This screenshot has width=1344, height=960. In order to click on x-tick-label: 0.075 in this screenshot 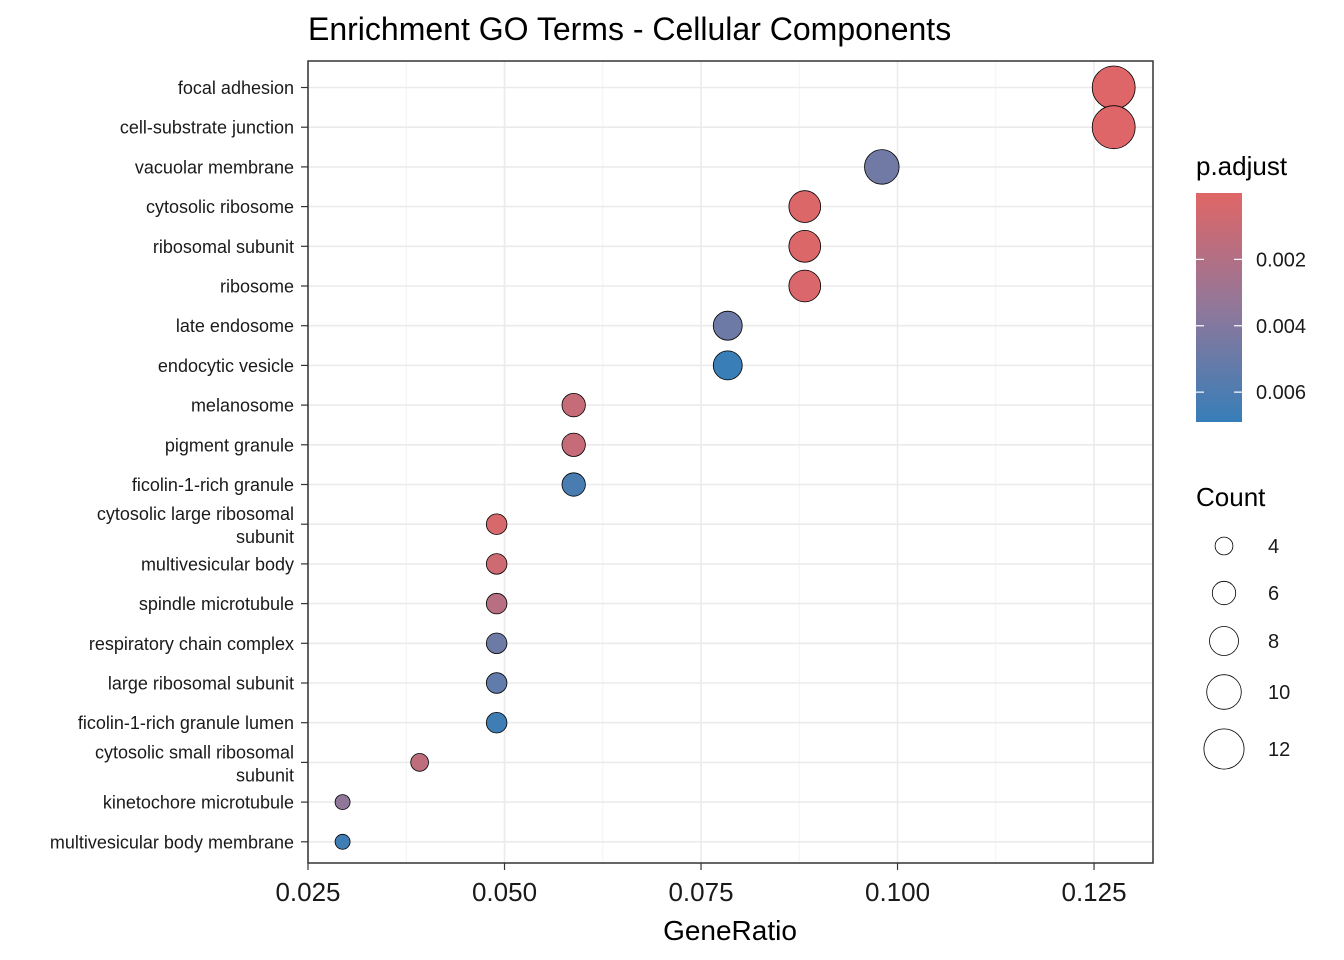, I will do `click(700, 892)`.